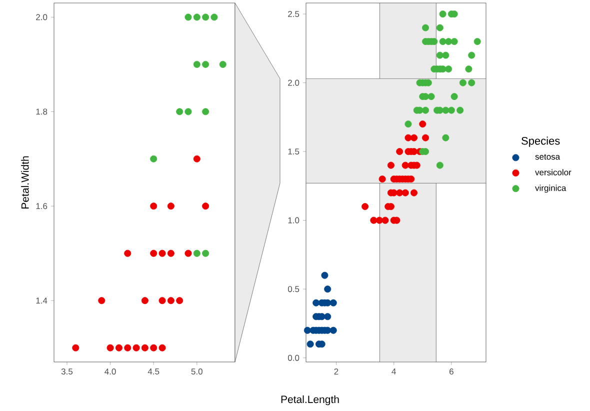  Describe the element at coordinates (294, 151) in the screenshot. I see `y-tick-label: 1.5` at that location.